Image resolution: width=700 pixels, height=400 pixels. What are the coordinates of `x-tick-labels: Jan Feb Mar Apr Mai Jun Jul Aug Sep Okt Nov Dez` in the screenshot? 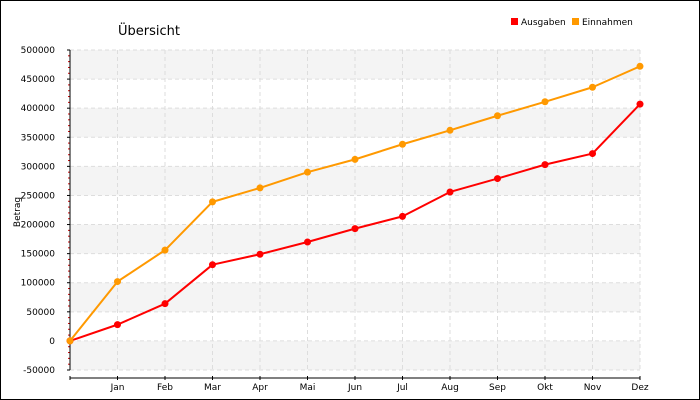 It's located at (379, 388).